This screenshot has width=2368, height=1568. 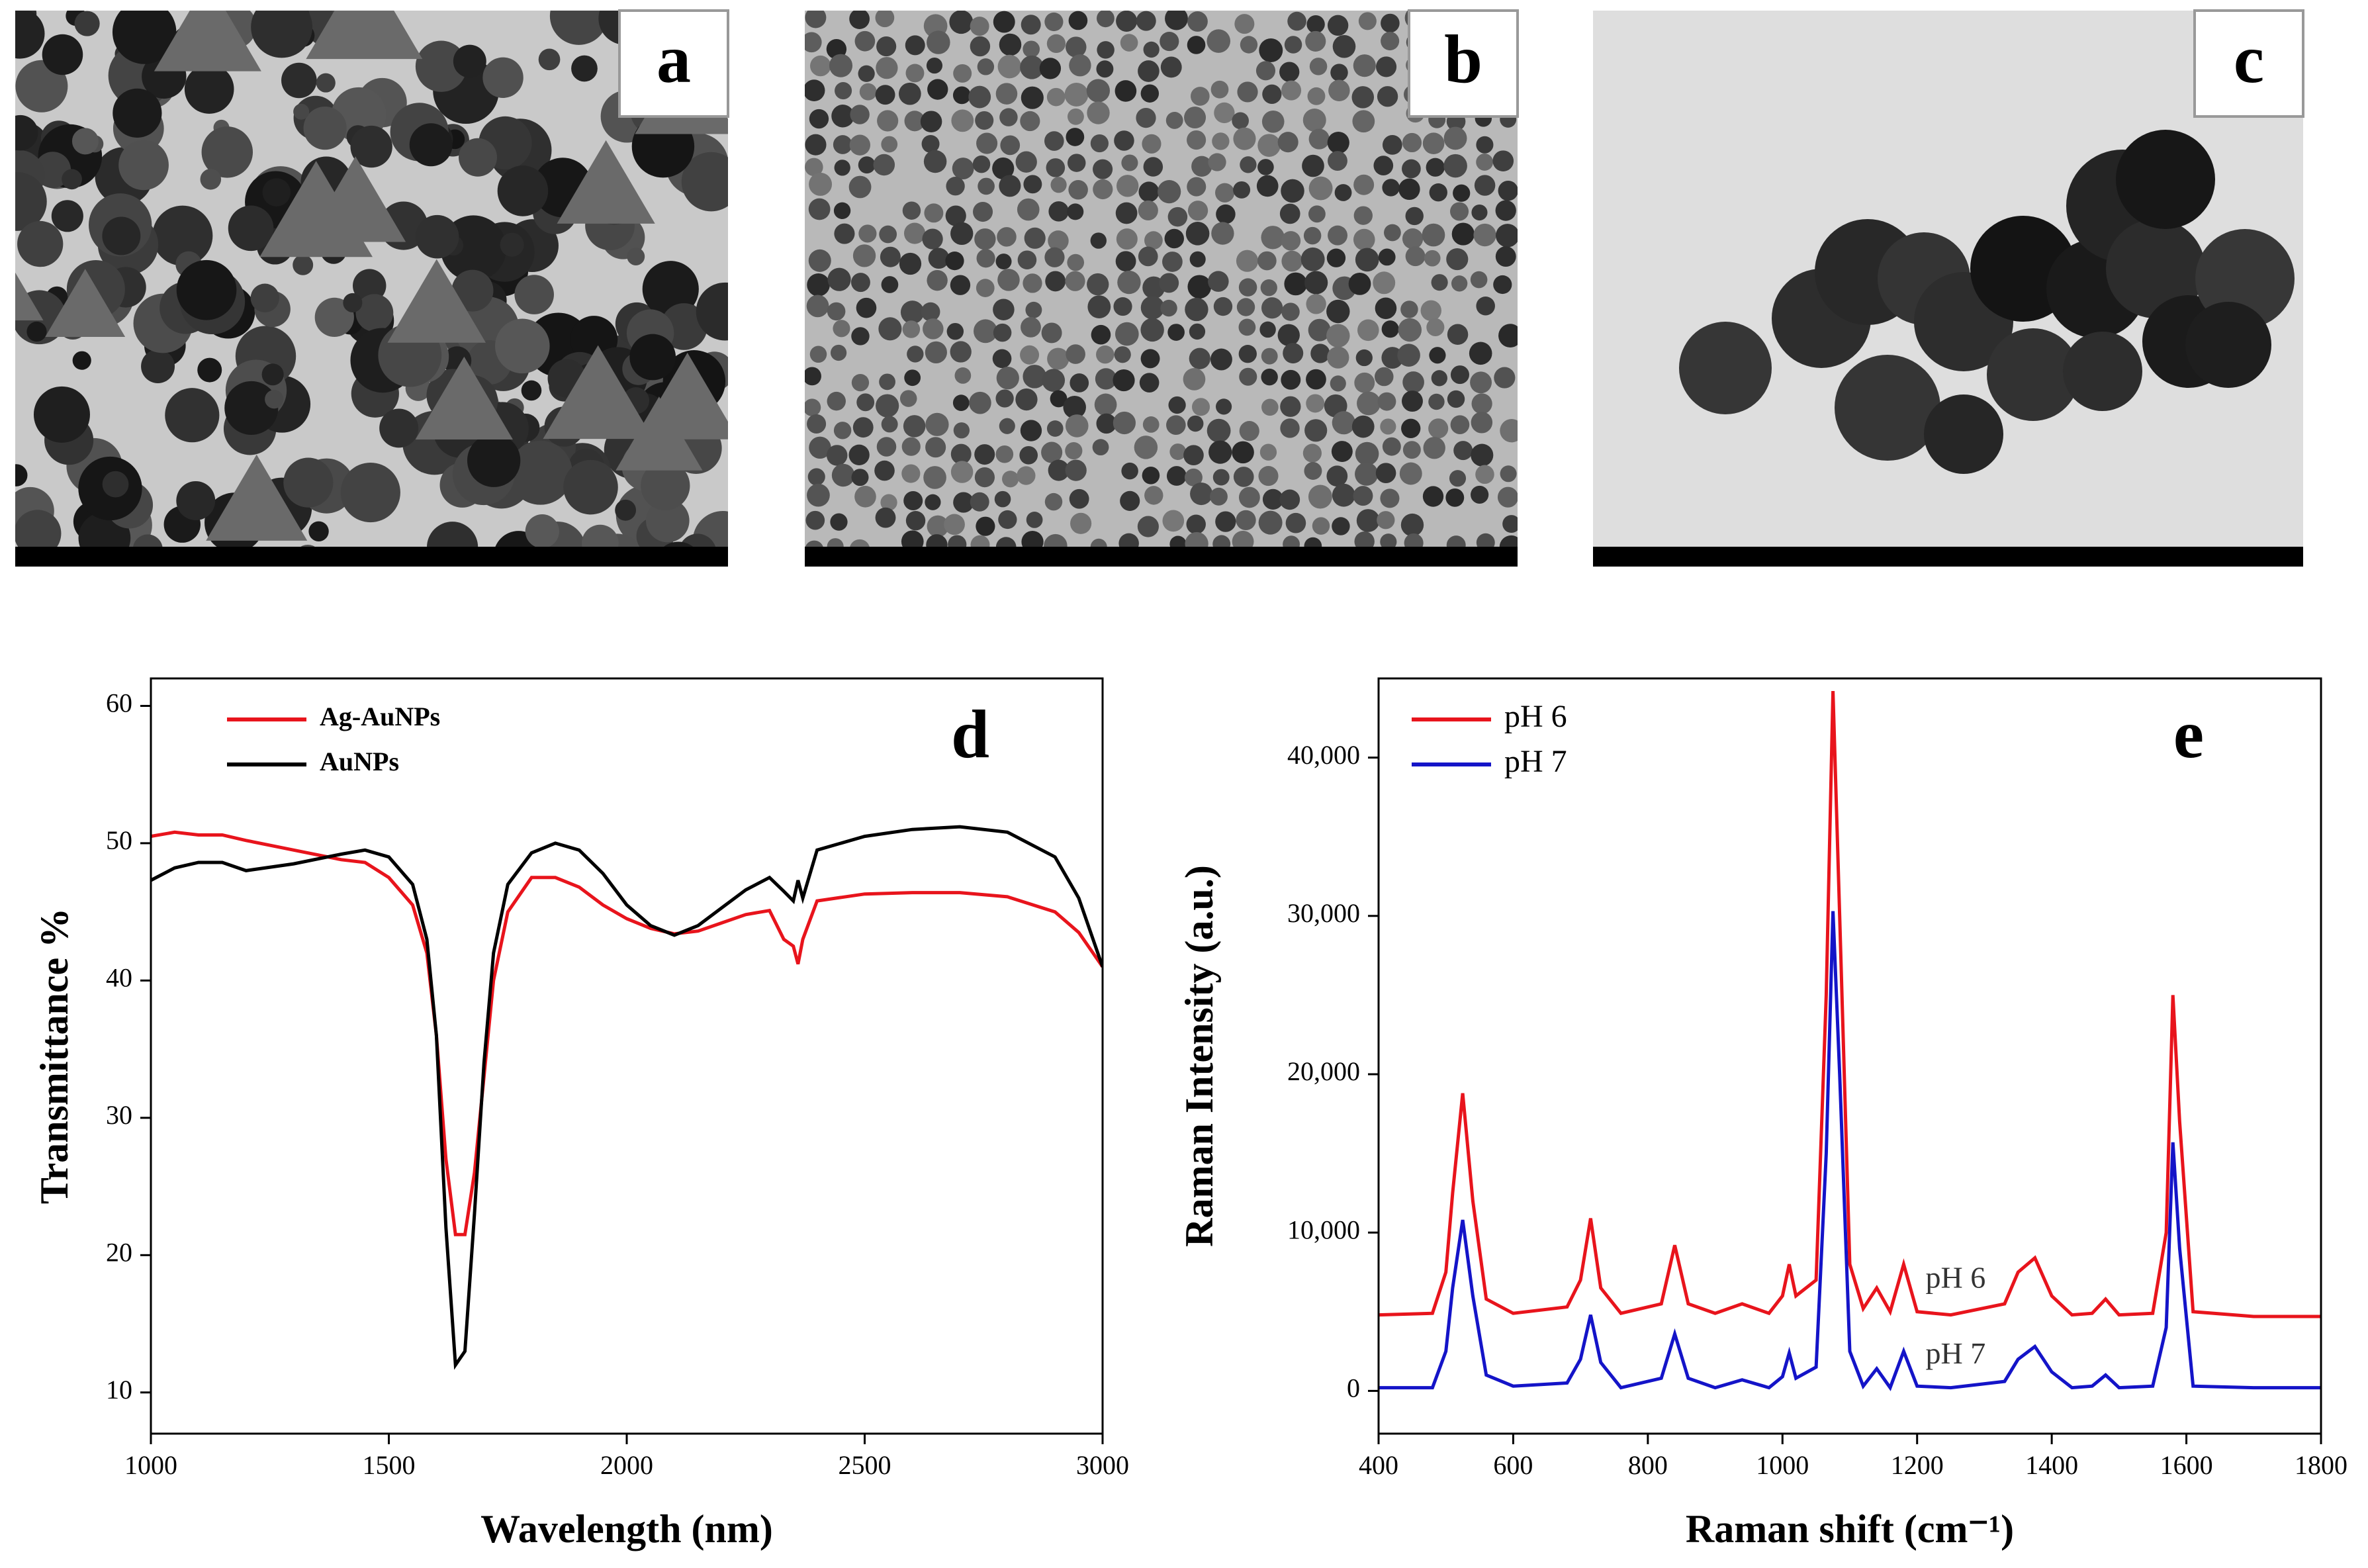 What do you see at coordinates (1513, 1465) in the screenshot?
I see `x-tick-label: 600` at bounding box center [1513, 1465].